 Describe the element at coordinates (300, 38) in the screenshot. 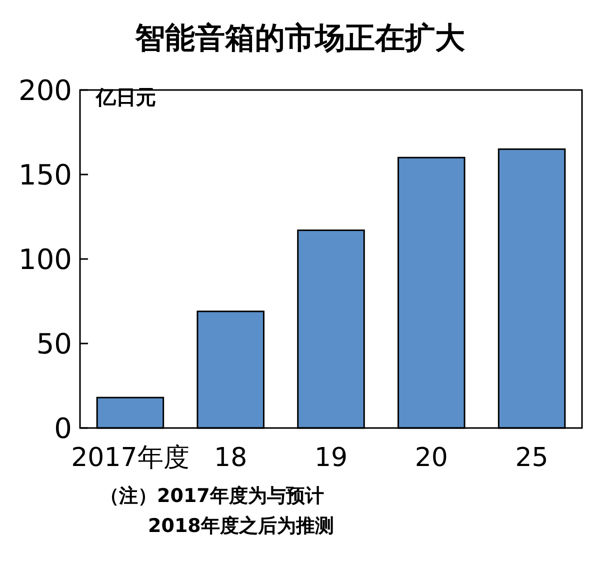

I see `title: 智能音箱的市场正在扩大` at that location.